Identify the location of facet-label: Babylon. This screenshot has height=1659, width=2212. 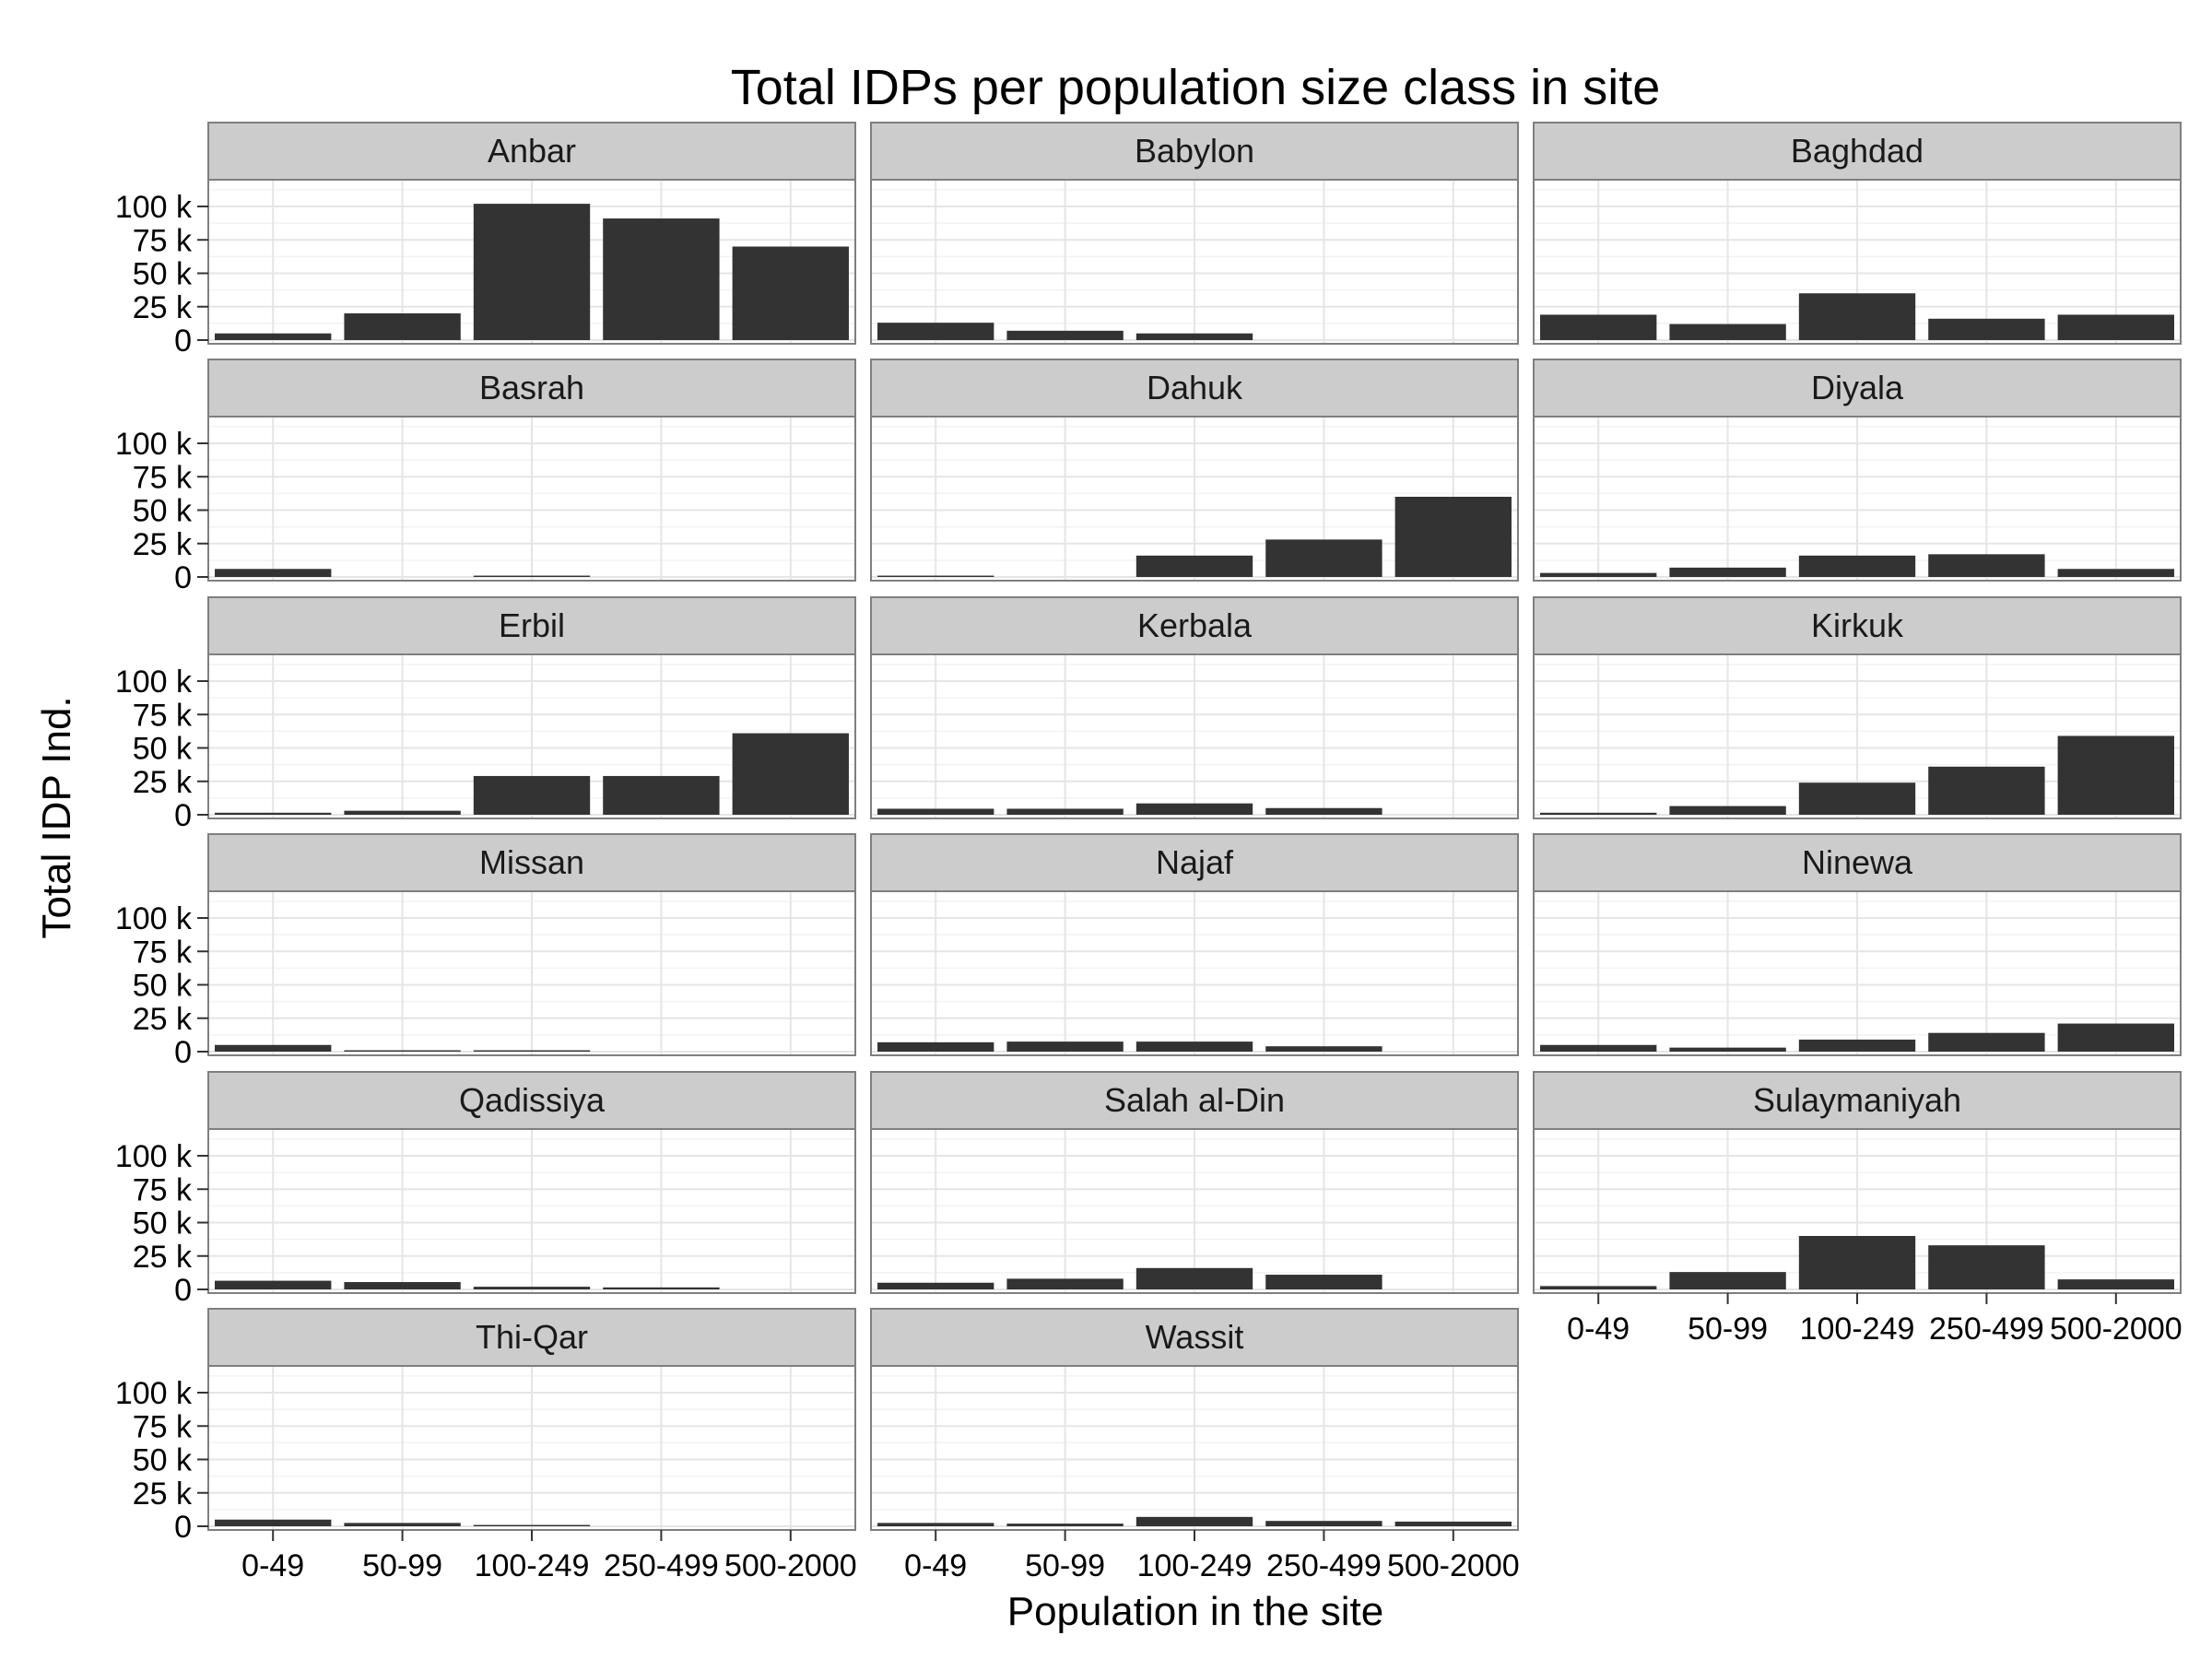
(1194, 151).